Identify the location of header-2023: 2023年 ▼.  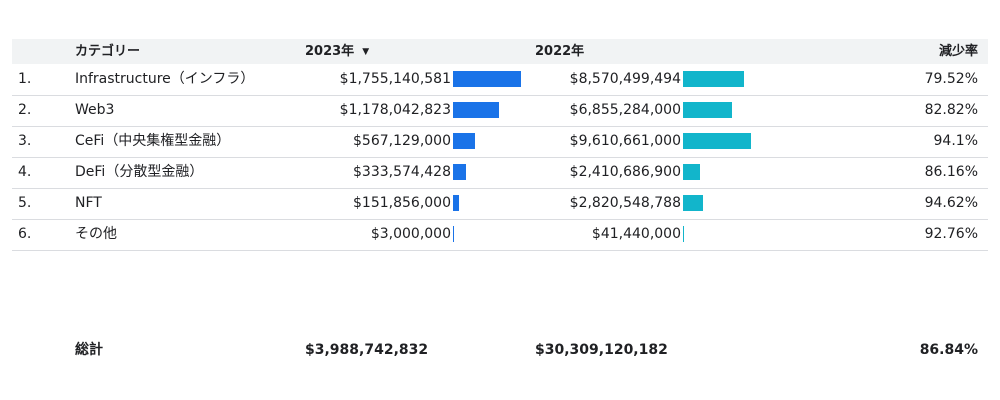
(337, 51).